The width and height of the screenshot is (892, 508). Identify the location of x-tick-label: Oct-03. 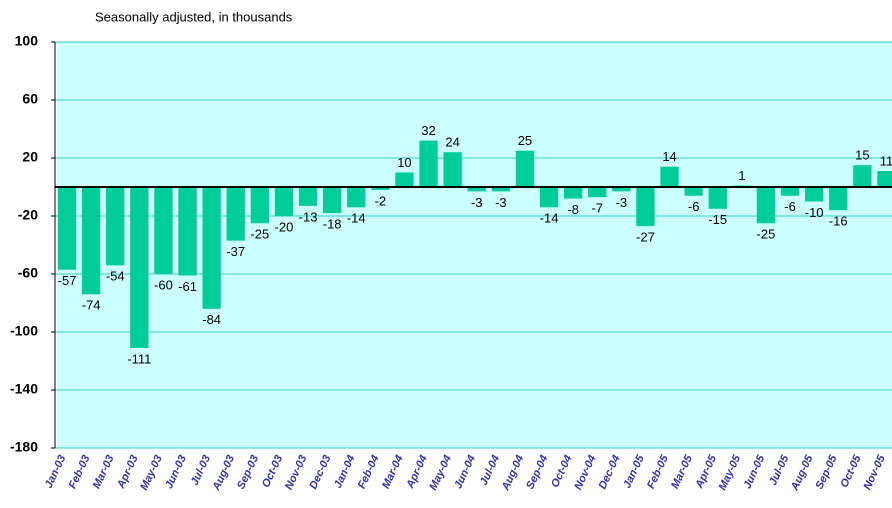
(272, 471).